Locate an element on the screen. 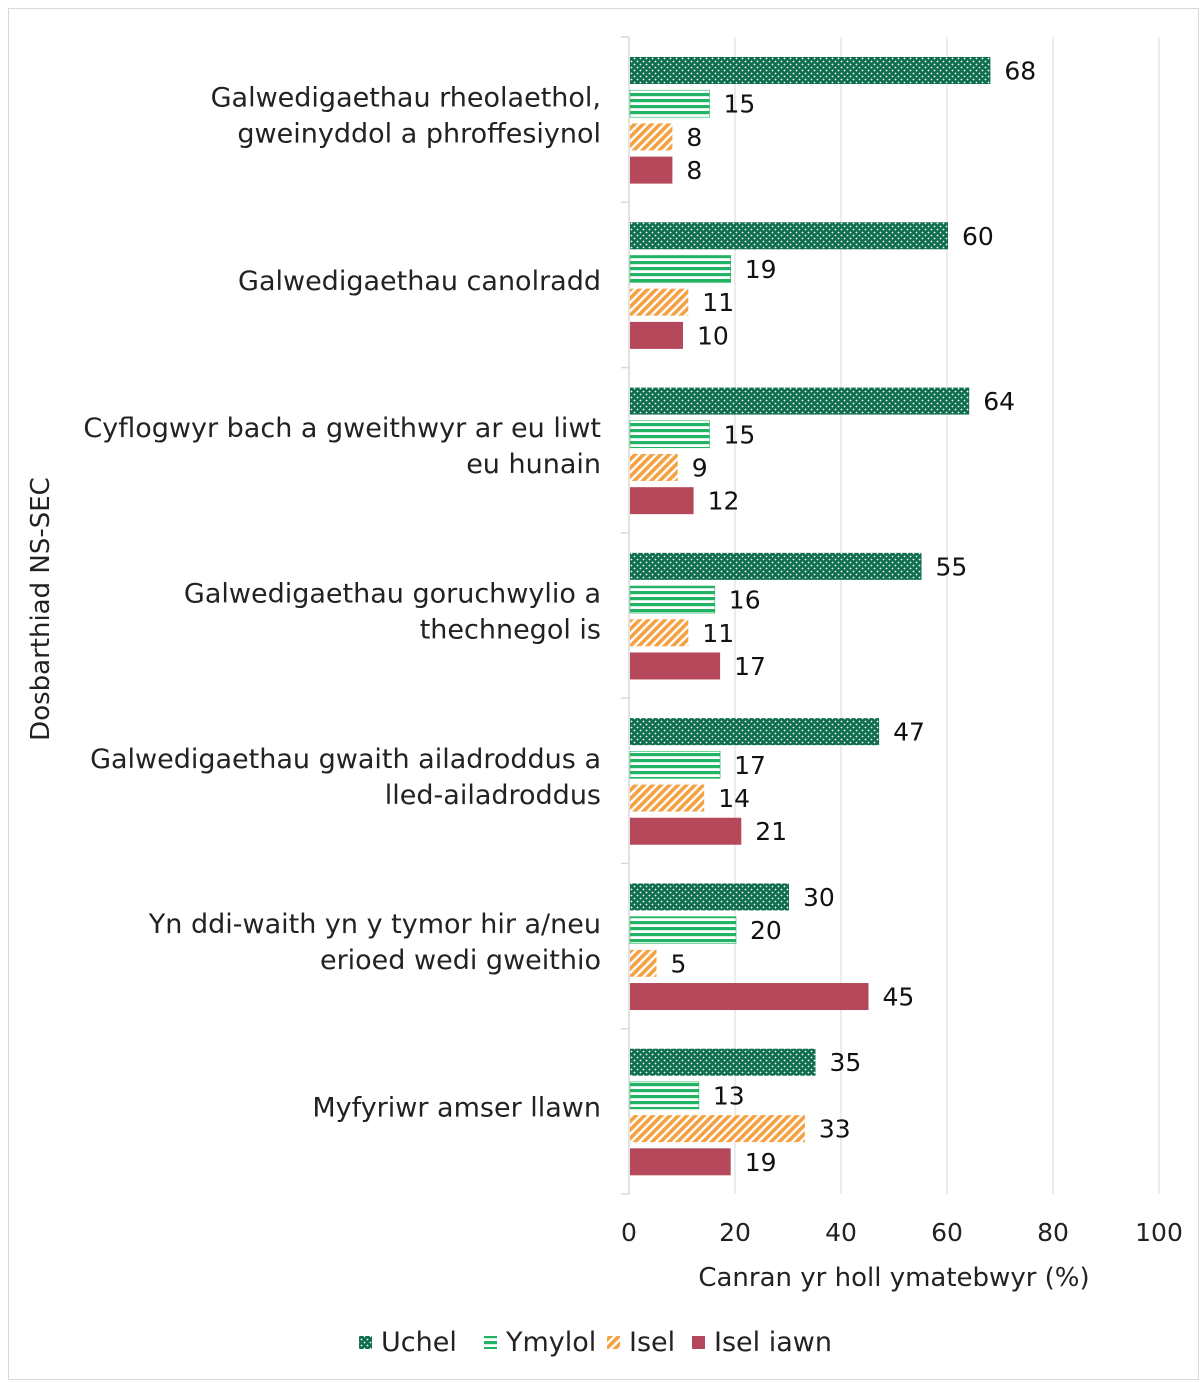 The width and height of the screenshot is (1203, 1382). legend-label: Isel is located at coordinates (652, 1342).